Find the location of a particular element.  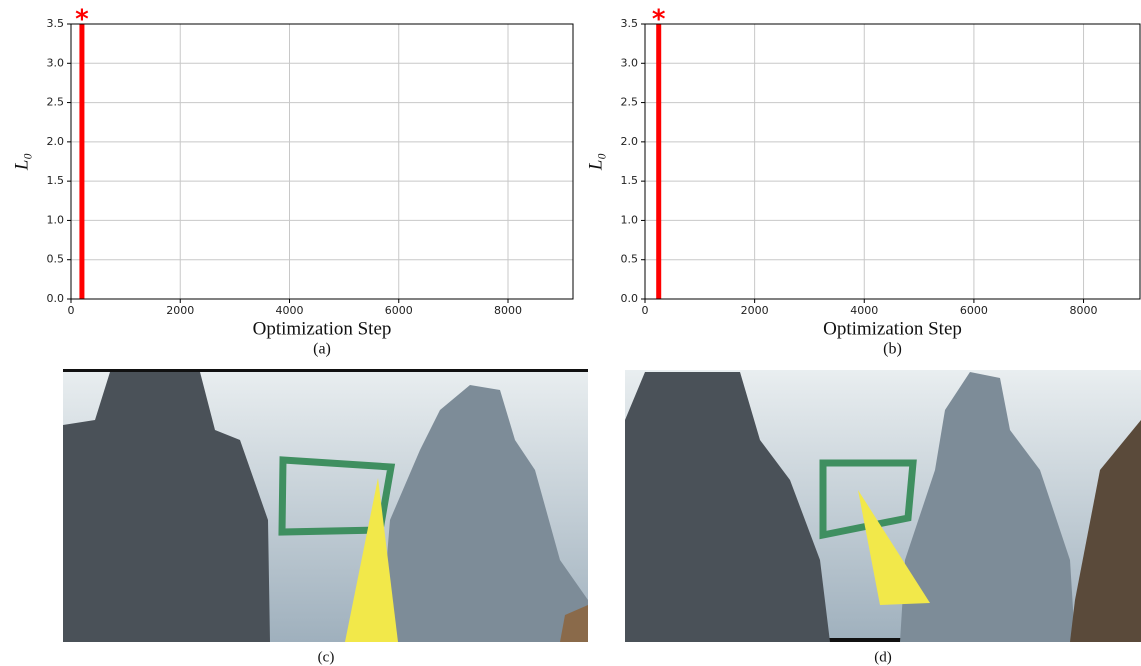

chart-caption: (b) is located at coordinates (892, 349).